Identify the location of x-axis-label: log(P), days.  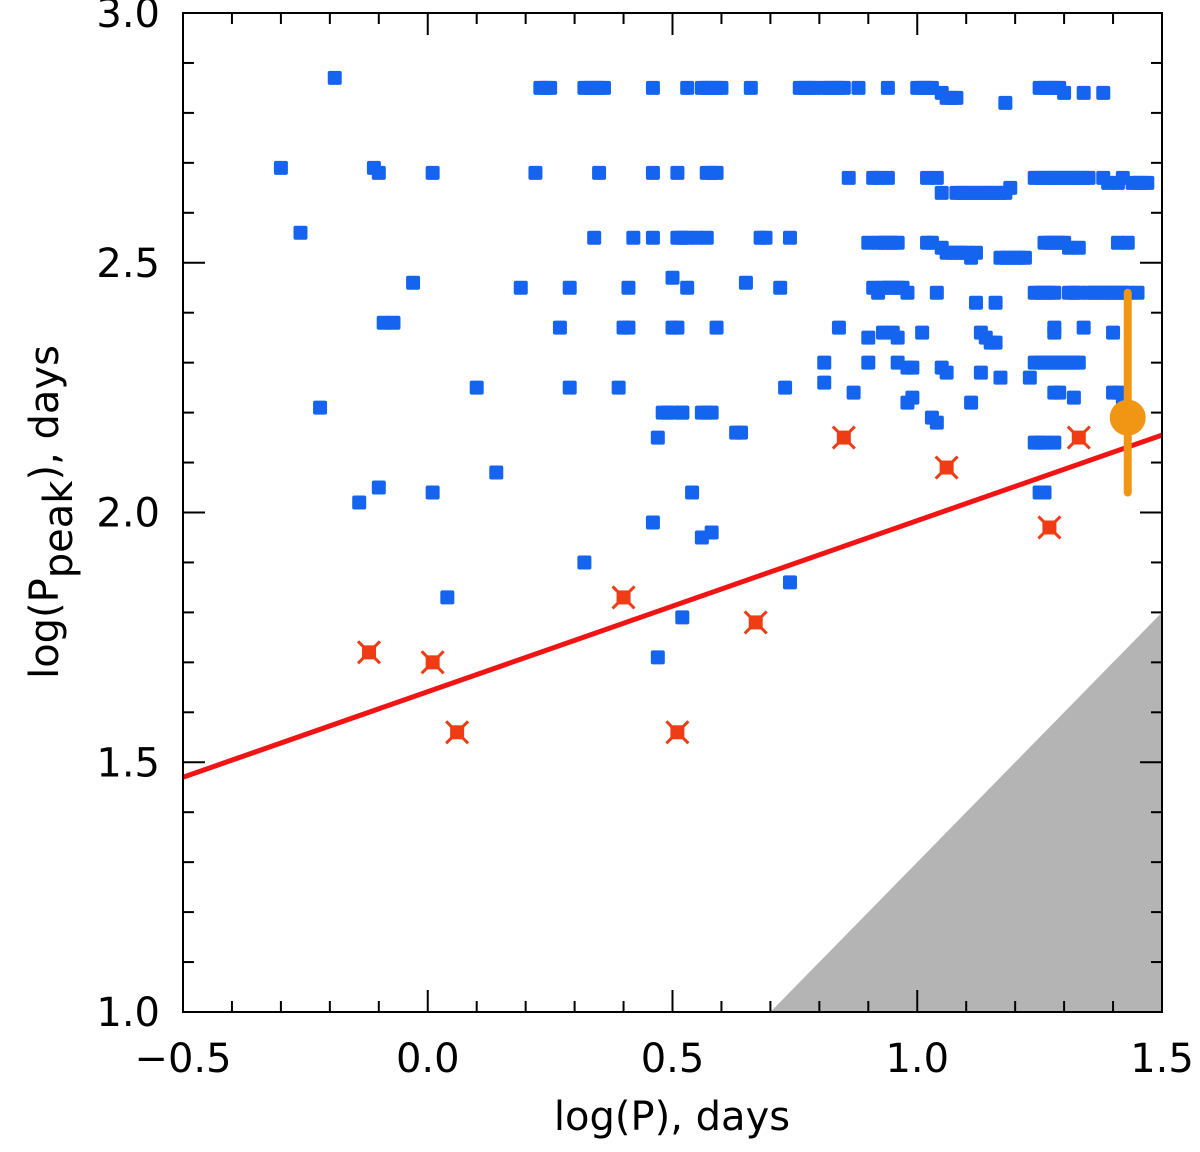
(672, 1117).